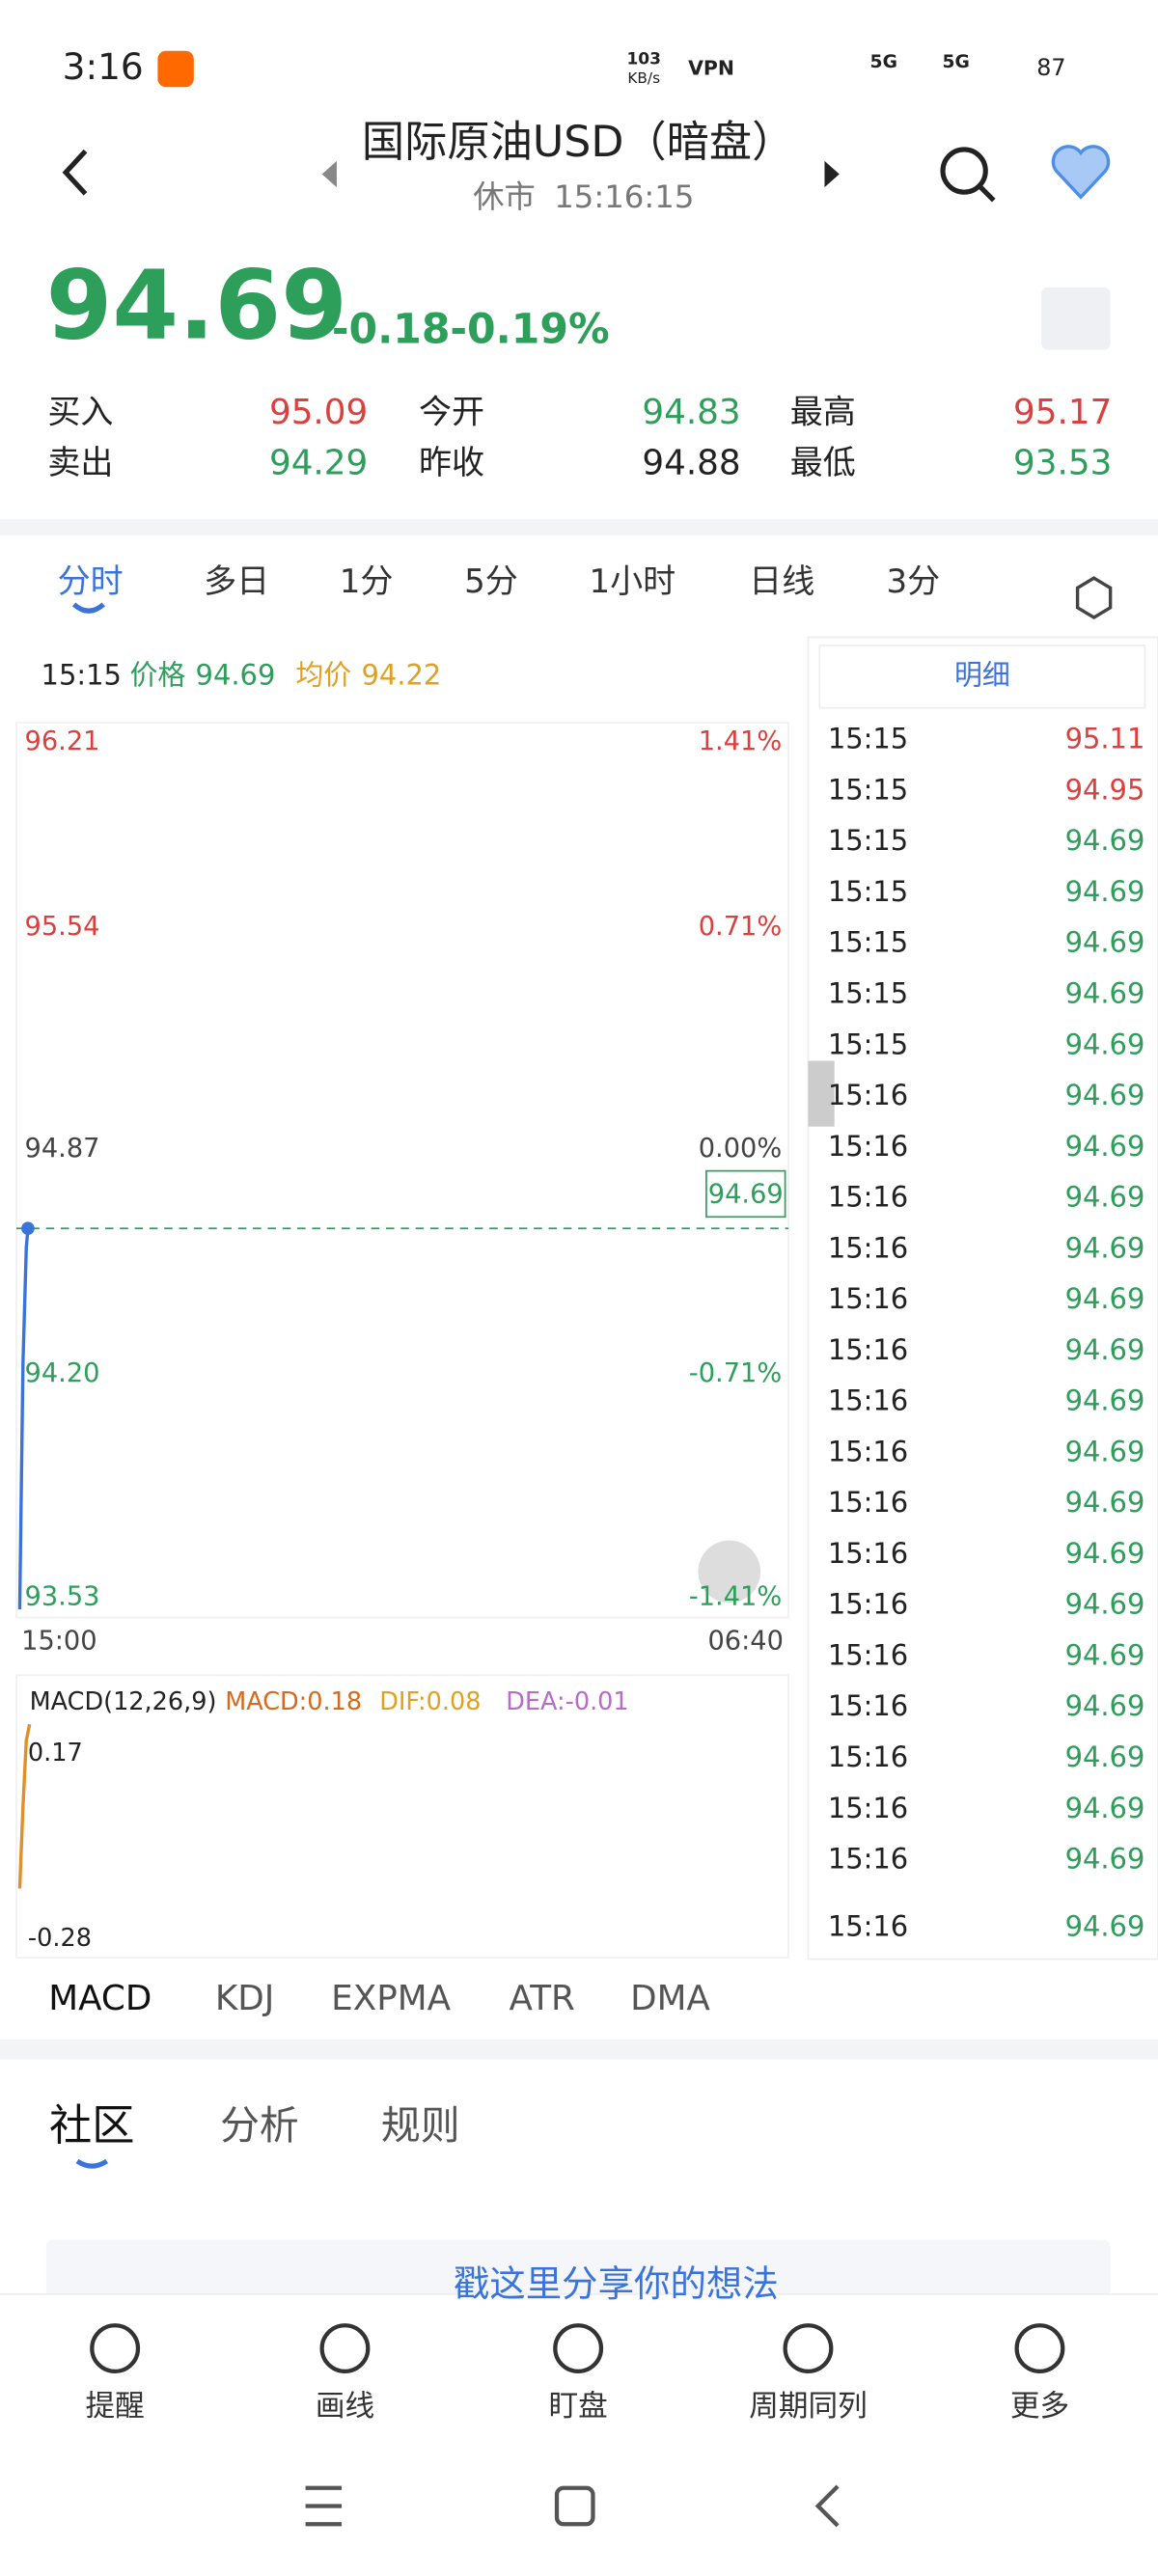 This screenshot has height=2576, width=1158. Describe the element at coordinates (740, 927) in the screenshot. I see `pct-axis-label: 0.71%` at that location.